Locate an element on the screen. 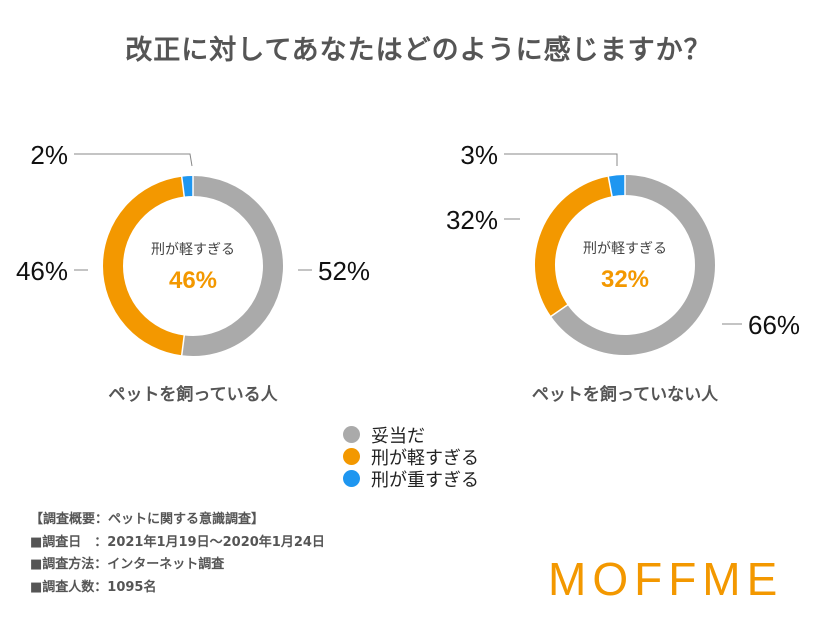  chart-subtitle: ペットを飼っていない人 is located at coordinates (625, 394).